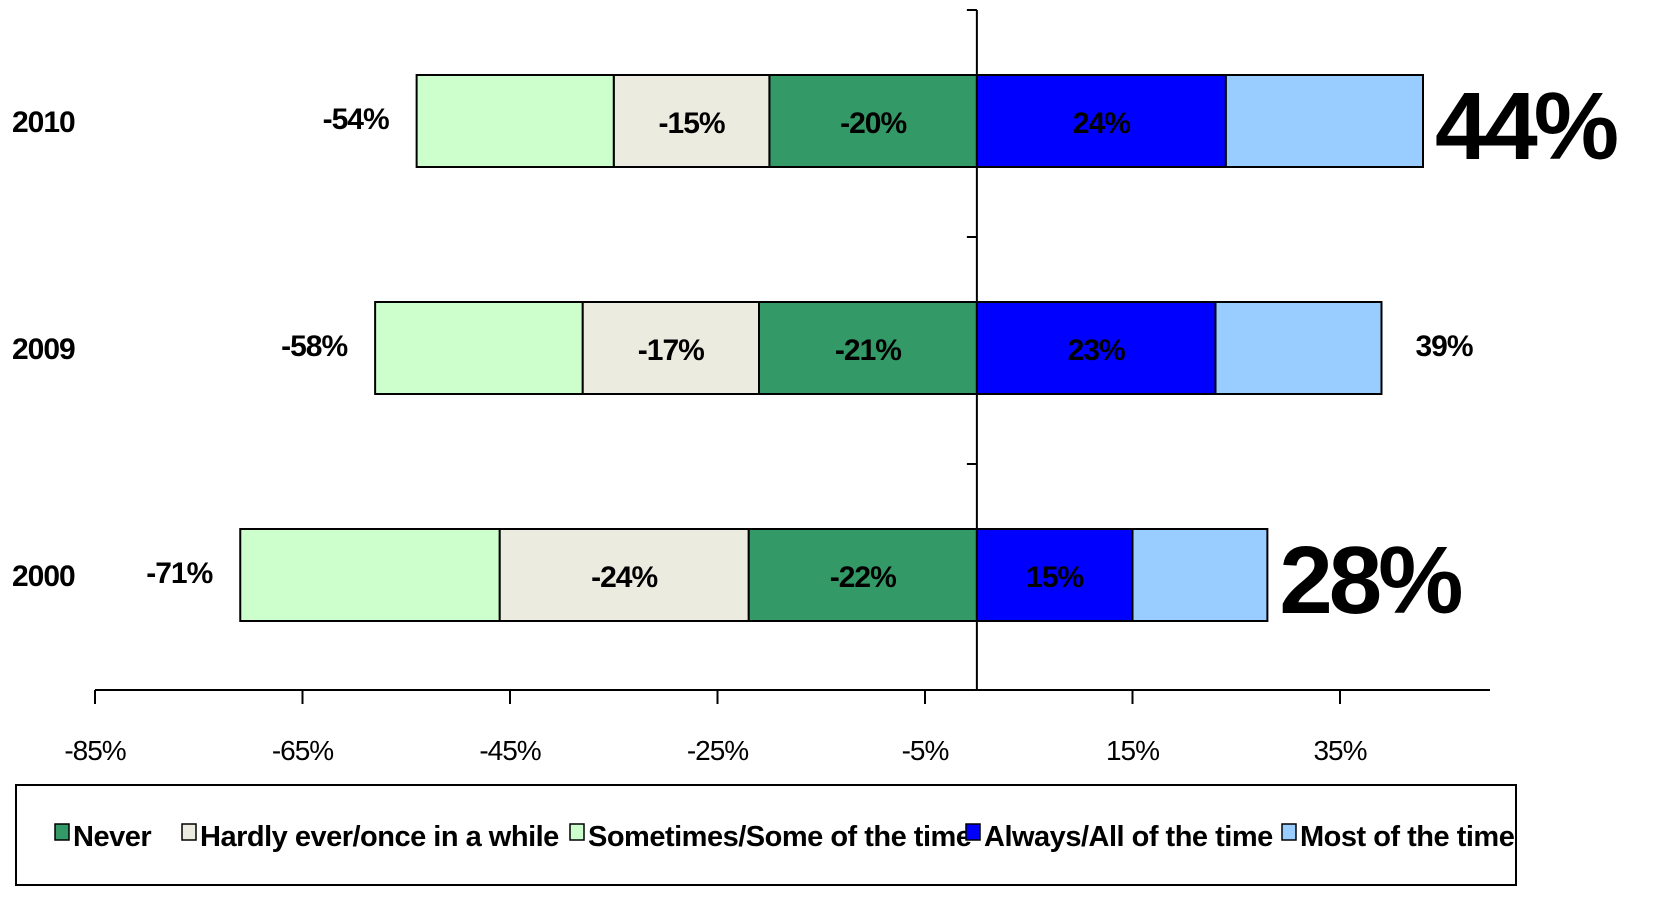 The width and height of the screenshot is (1657, 921). I want to click on data-label: -17%, so click(671, 350).